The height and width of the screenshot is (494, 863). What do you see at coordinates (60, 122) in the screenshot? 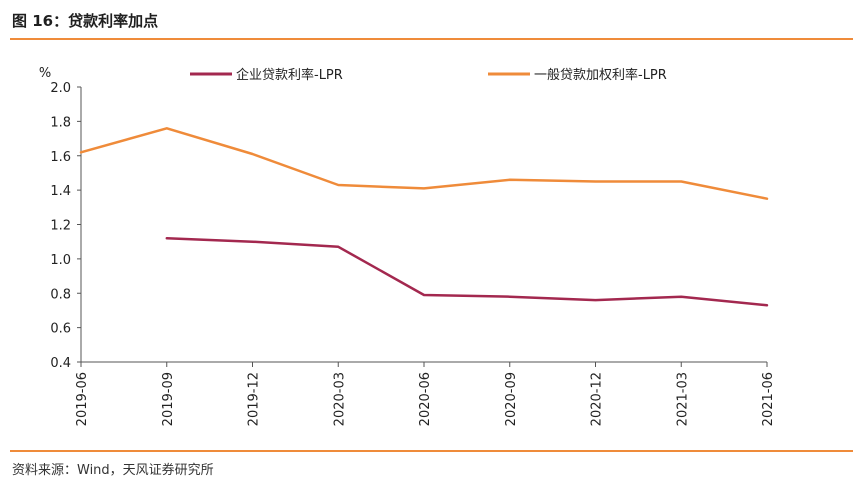
I see `y-tick-label: 1.8` at bounding box center [60, 122].